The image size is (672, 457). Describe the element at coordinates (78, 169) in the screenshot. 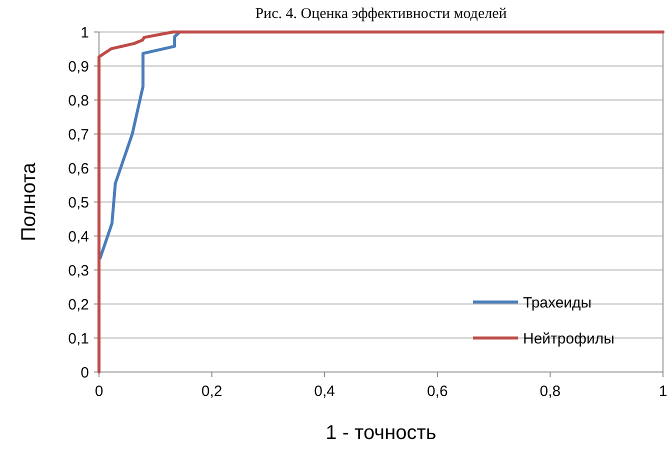

I see `y-tick-label: 0,6` at that location.